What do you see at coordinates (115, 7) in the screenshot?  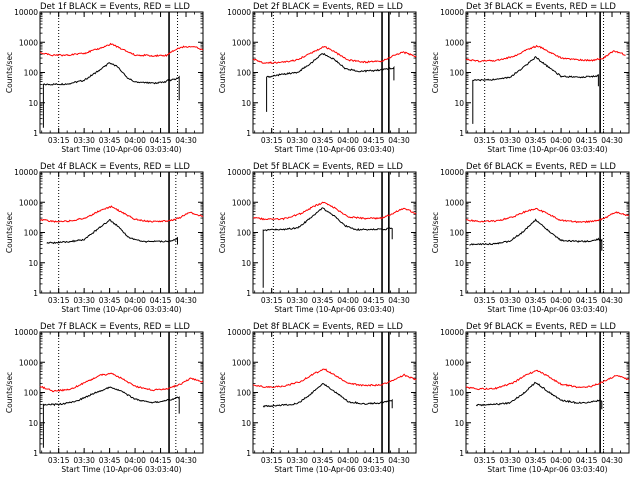 I see `panel-title: Det 1f BLACK = Events, RED = LLD` at bounding box center [115, 7].